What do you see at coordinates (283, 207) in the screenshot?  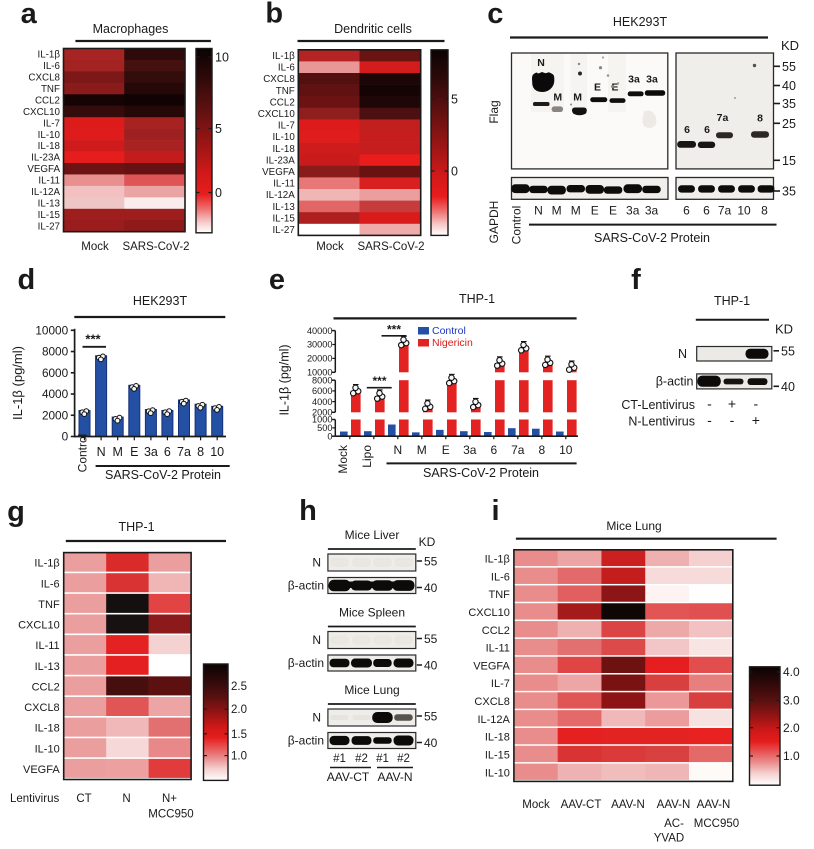 I see `svg-text: IL-13` at bounding box center [283, 207].